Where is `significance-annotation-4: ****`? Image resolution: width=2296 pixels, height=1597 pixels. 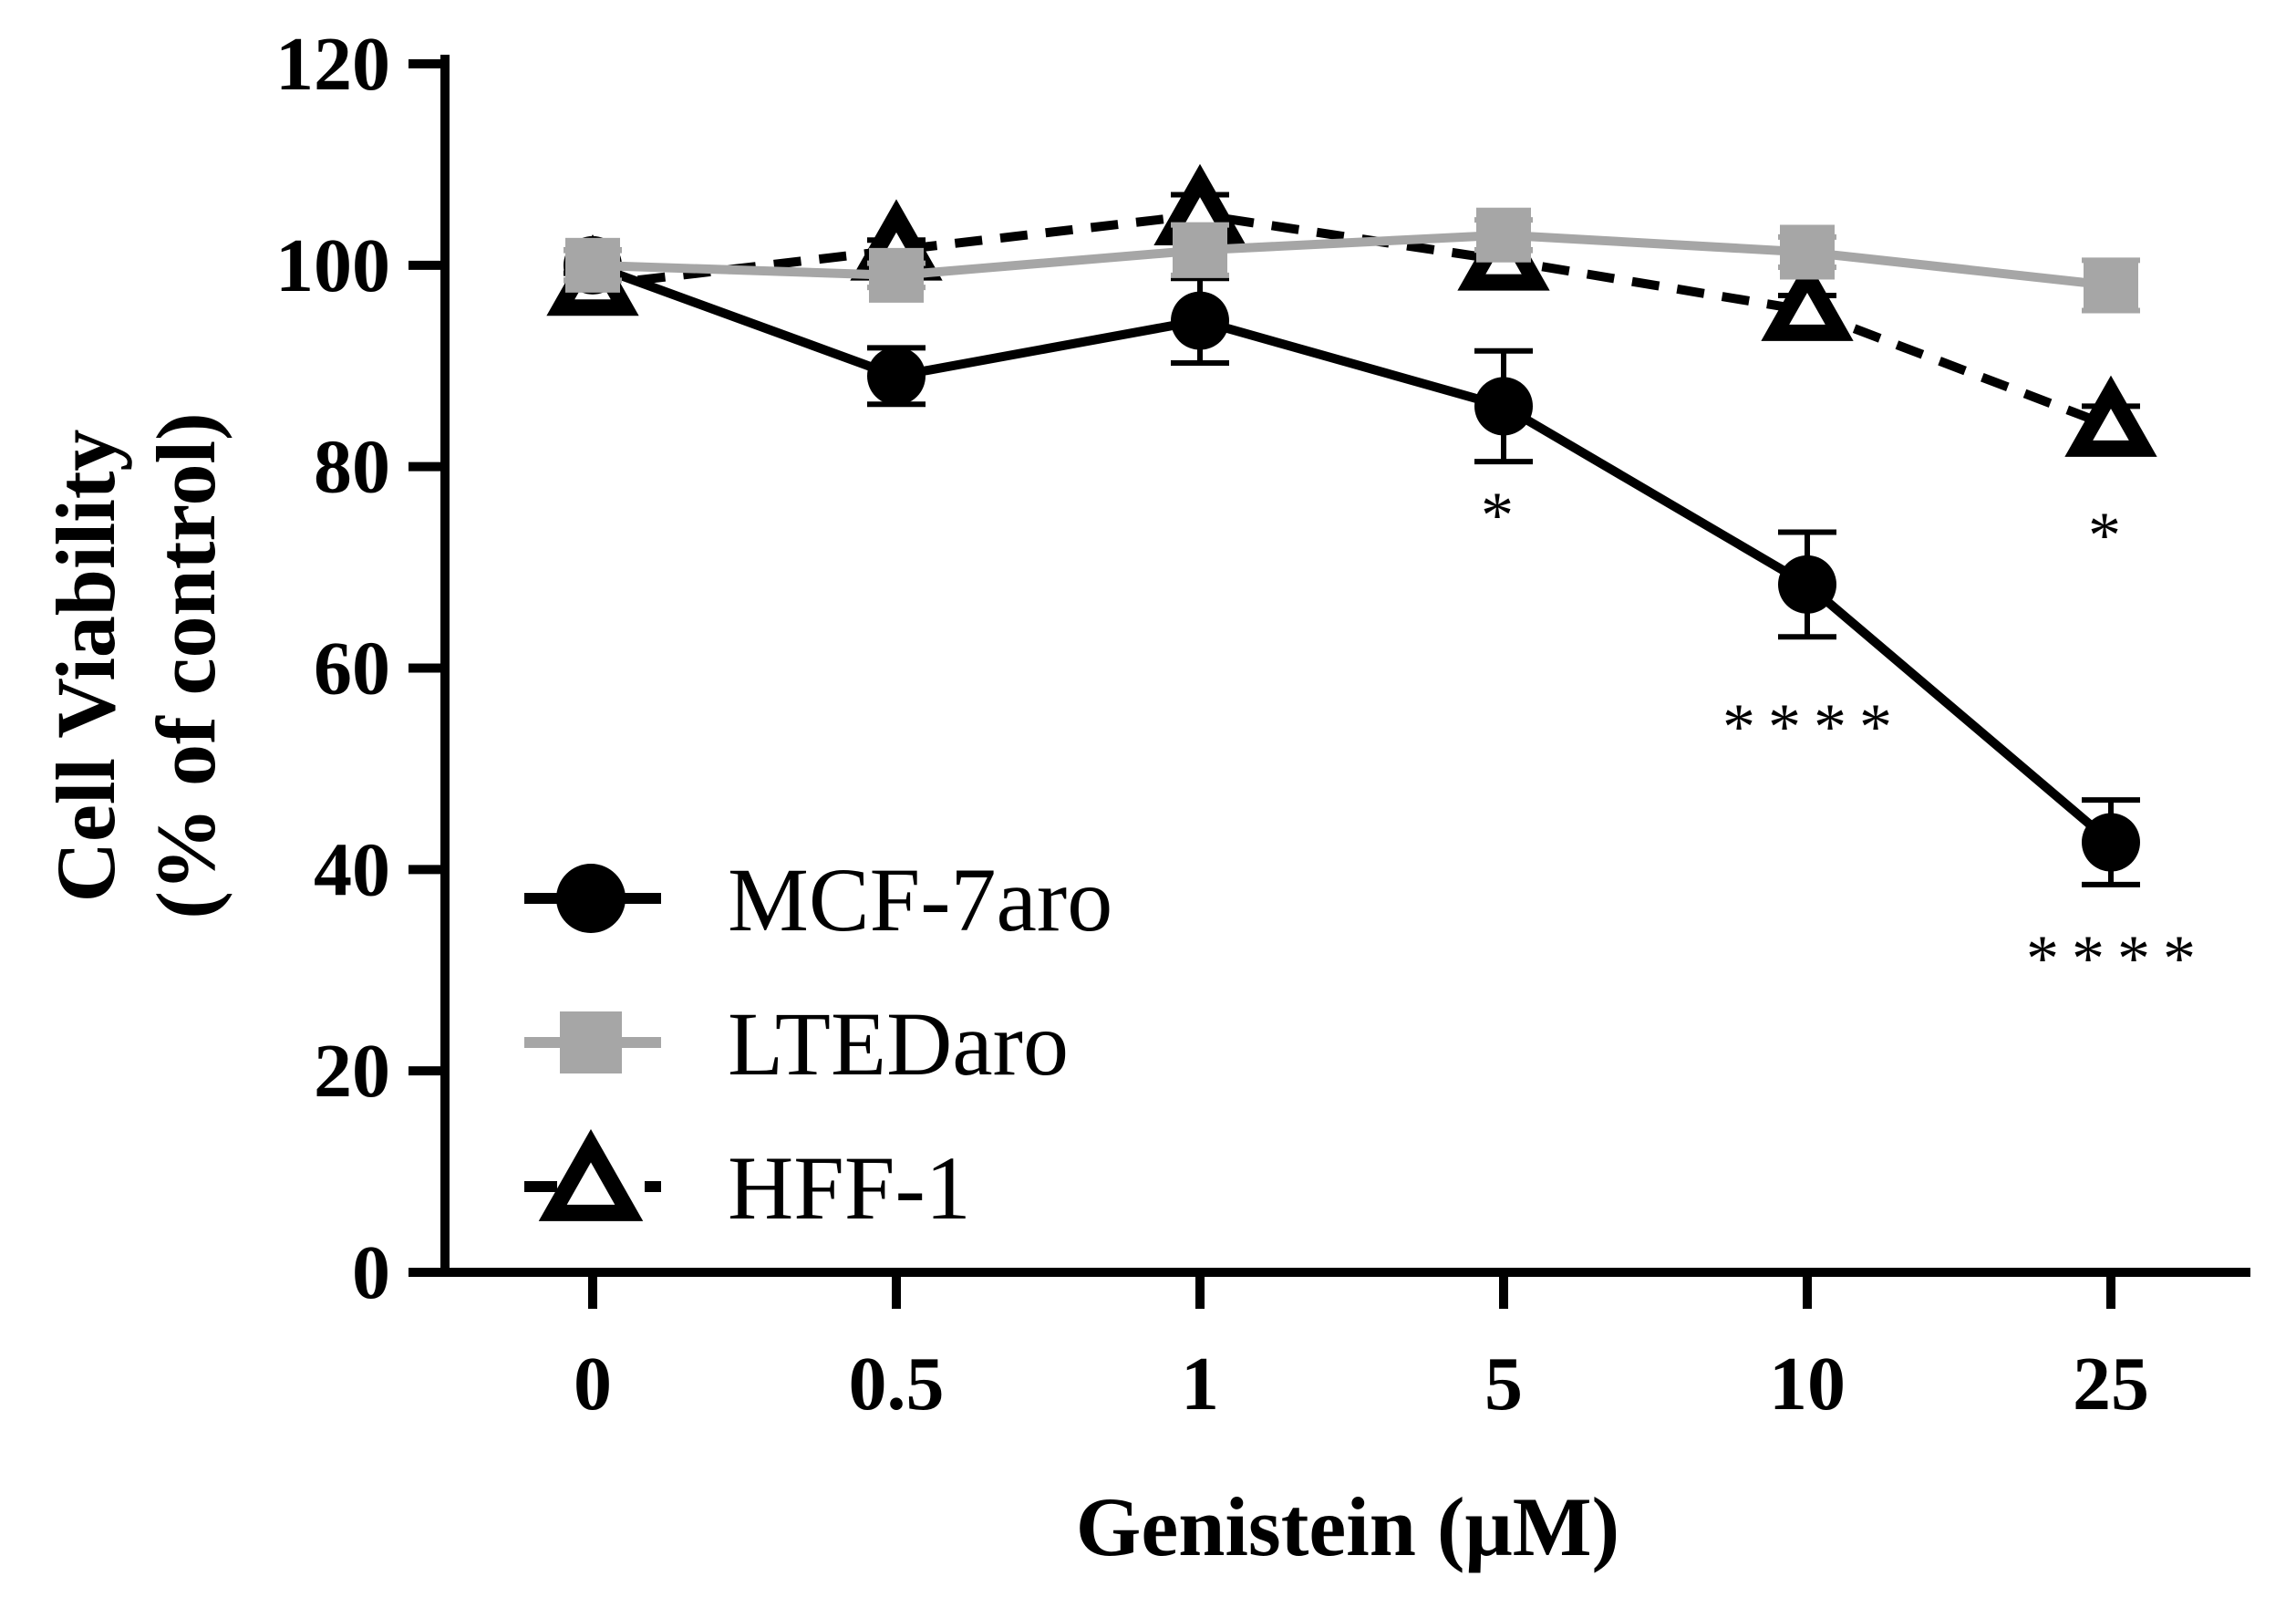
significance-annotation-4: **** is located at coordinates (2117, 958).